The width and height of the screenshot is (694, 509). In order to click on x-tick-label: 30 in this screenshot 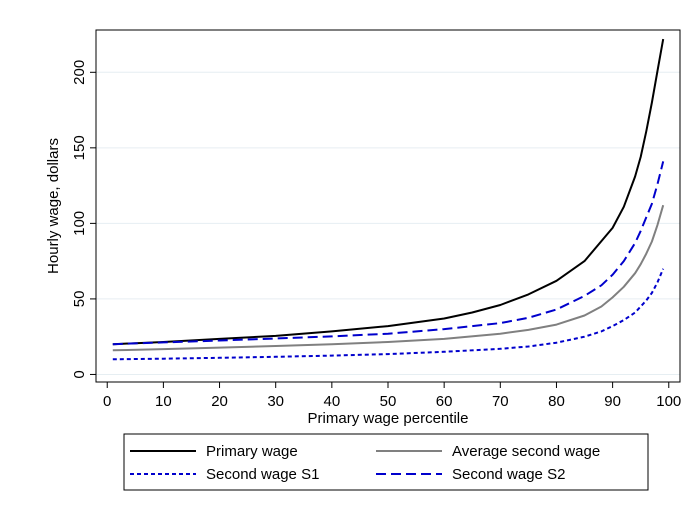, I will do `click(275, 401)`.